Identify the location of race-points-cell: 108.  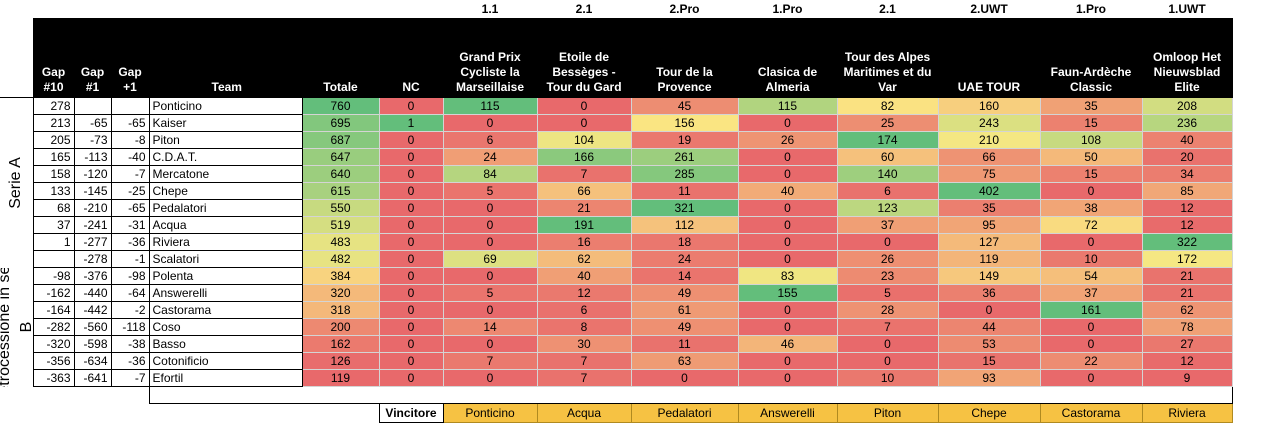
(1091, 140).